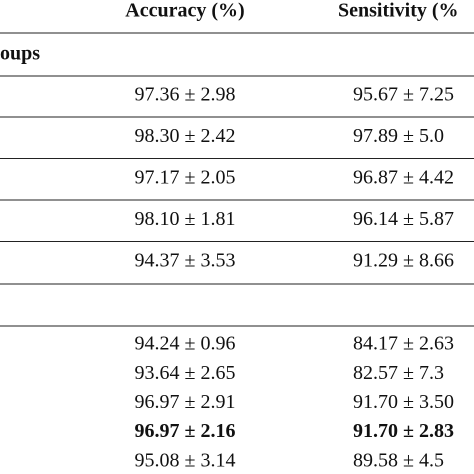 This screenshot has width=474, height=474. I want to click on cell: 97.89 ± 5.0, so click(398, 136).